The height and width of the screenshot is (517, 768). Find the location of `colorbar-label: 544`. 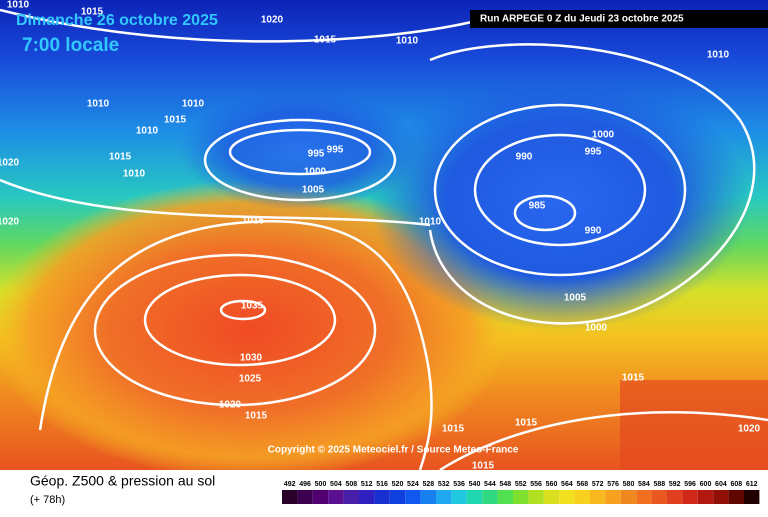

colorbar-label: 544 is located at coordinates (490, 484).